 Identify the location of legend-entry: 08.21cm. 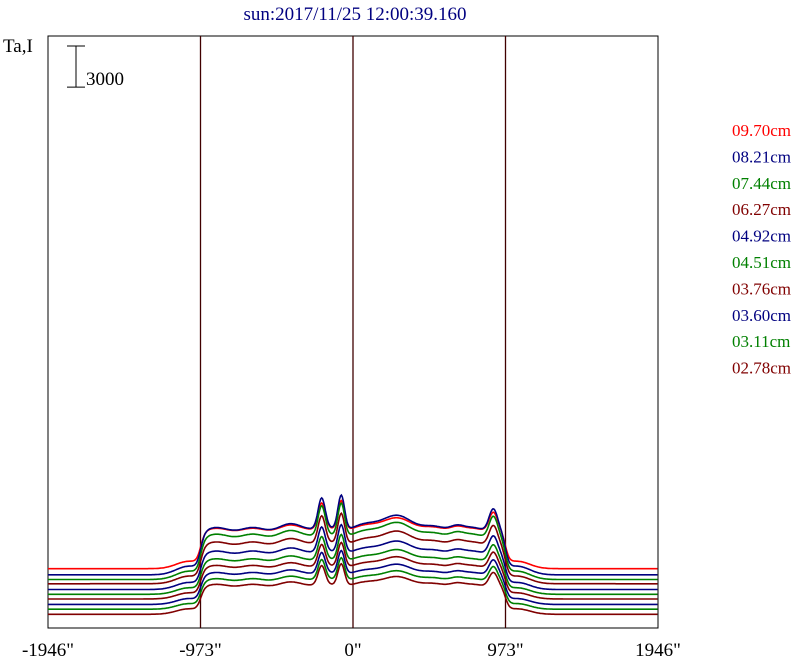
(761, 156).